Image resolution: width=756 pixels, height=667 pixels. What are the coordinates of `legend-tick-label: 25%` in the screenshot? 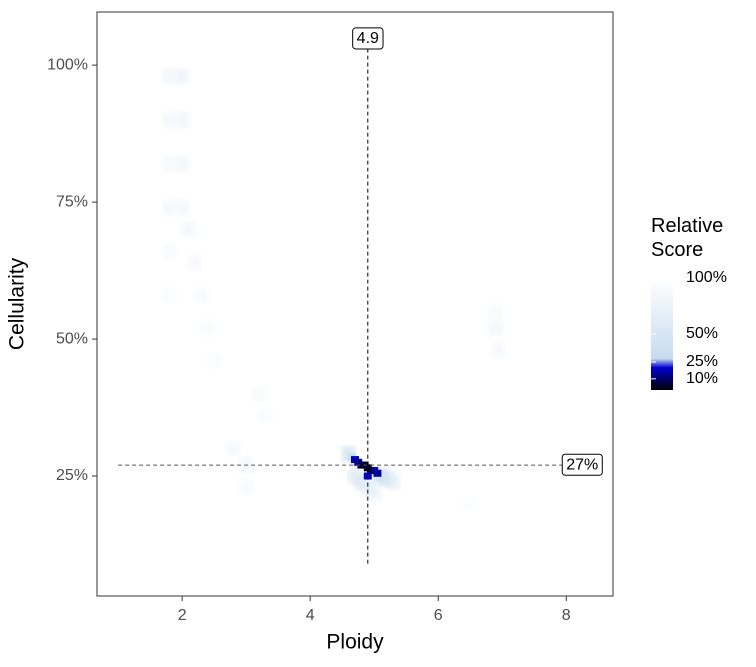 It's located at (702, 361).